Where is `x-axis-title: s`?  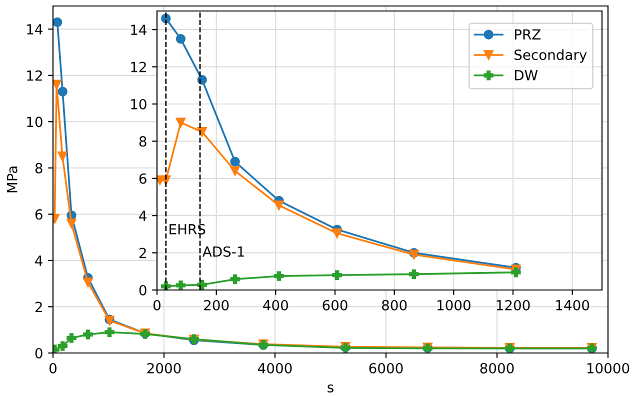 x-axis-title: s is located at coordinates (331, 388).